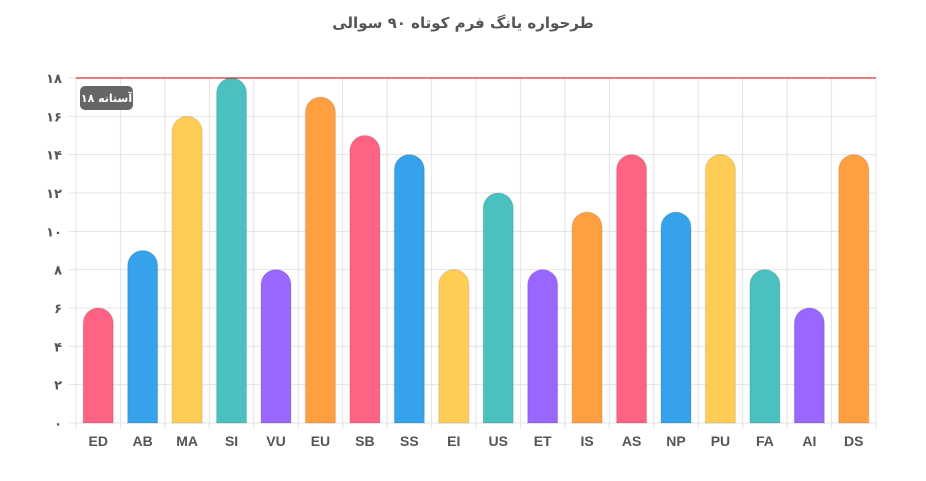 The image size is (926, 481). I want to click on y-tick-label: ۱۶, so click(54, 117).